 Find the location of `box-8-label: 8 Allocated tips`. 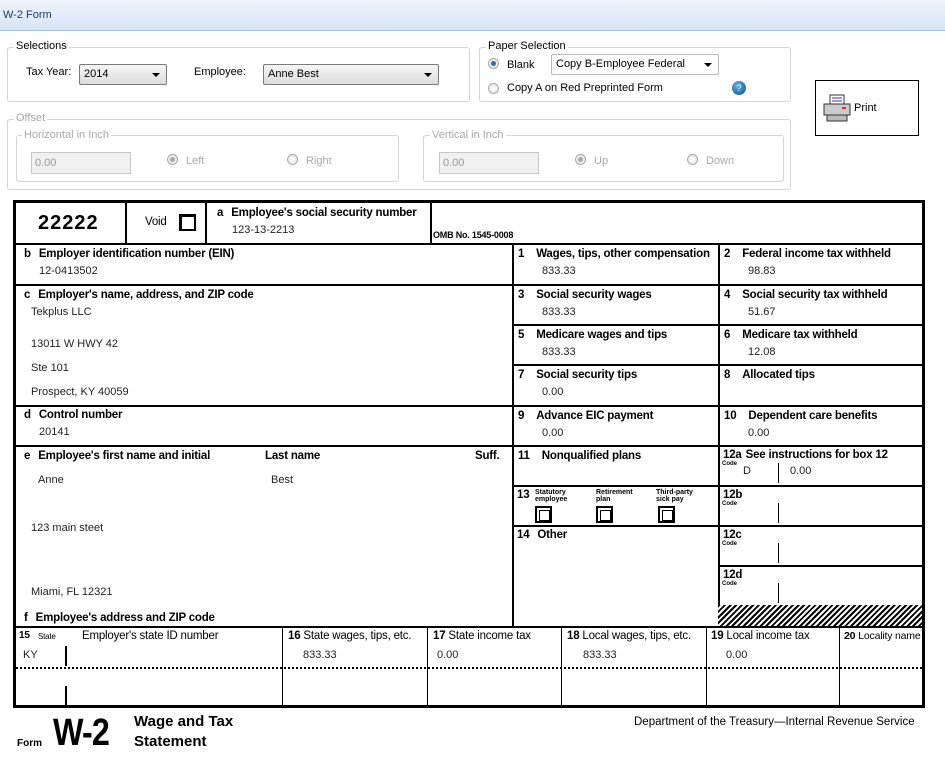

box-8-label: 8 Allocated tips is located at coordinates (769, 375).